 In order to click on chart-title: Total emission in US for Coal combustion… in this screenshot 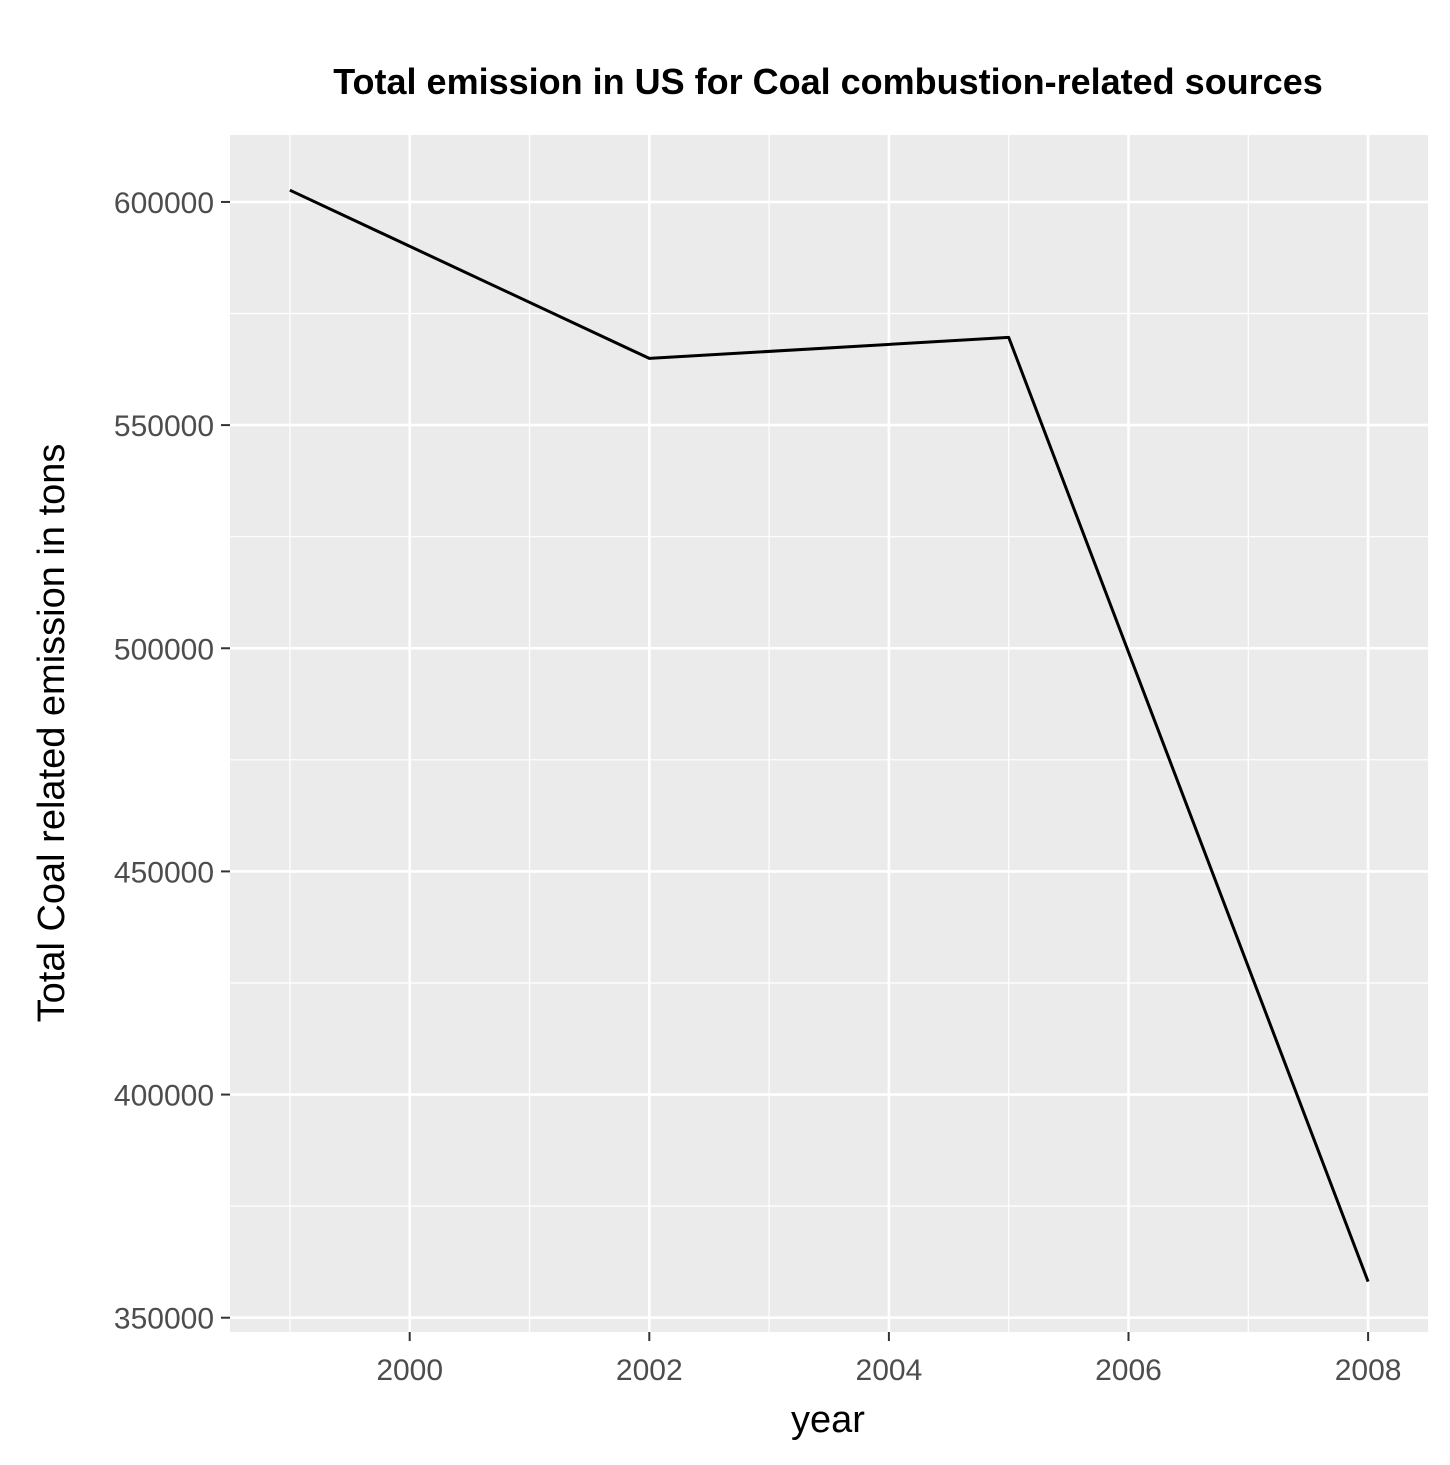, I will do `click(828, 81)`.